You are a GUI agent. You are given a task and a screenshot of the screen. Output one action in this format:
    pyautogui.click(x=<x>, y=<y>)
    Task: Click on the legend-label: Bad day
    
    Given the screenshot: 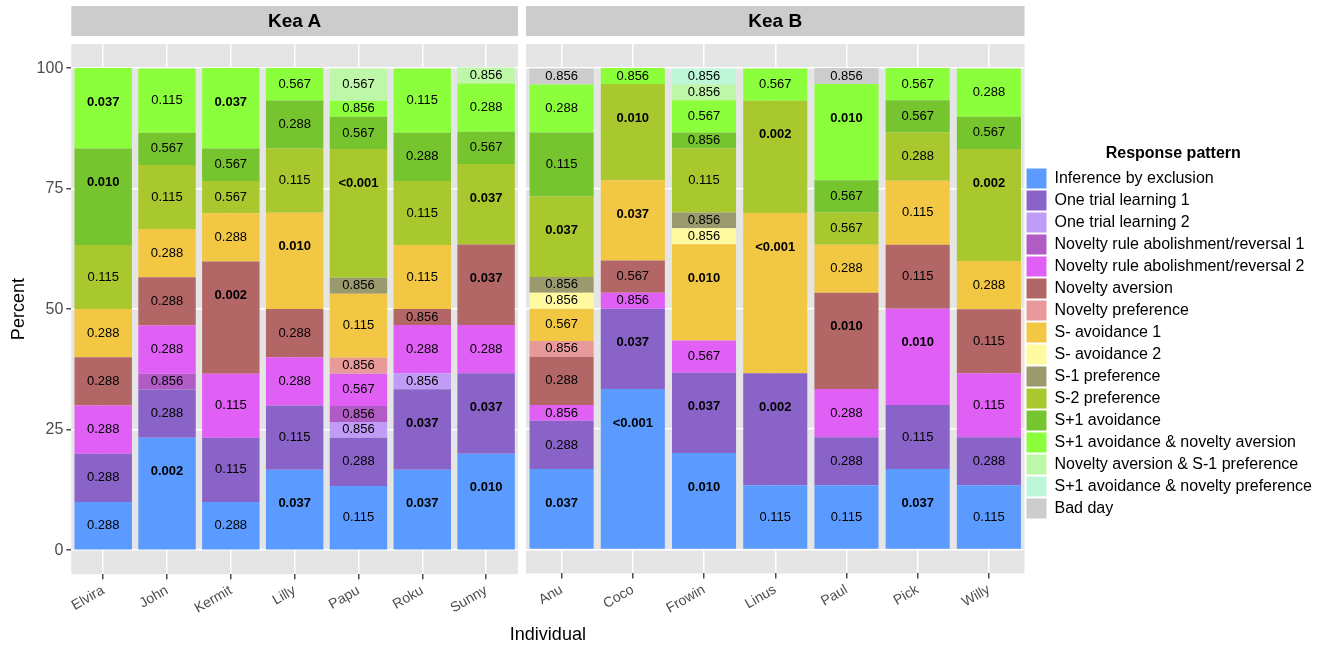 What is the action you would take?
    pyautogui.click(x=1084, y=508)
    